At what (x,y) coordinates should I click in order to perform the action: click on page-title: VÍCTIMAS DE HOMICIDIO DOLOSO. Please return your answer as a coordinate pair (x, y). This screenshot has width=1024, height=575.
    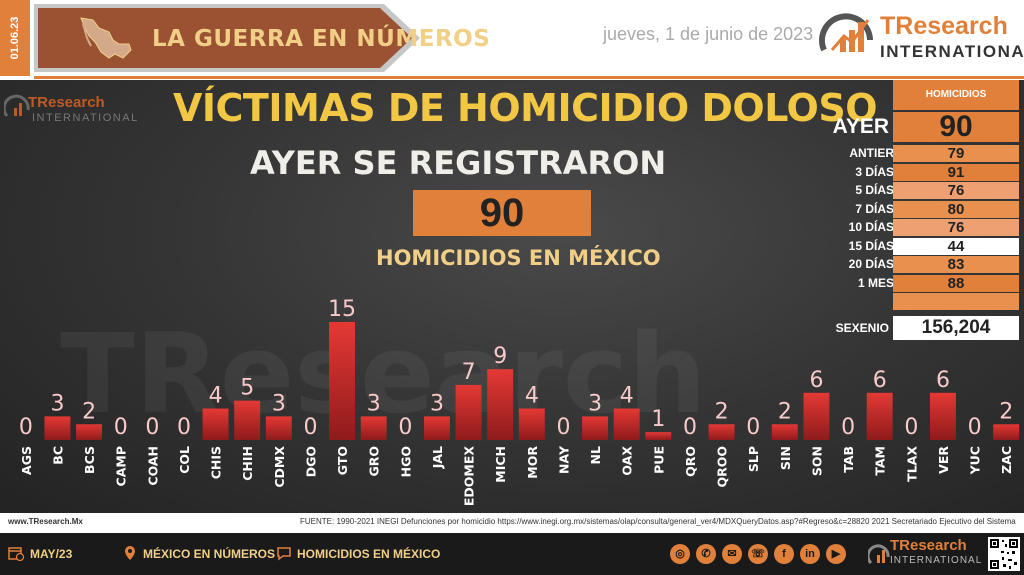
    Looking at the image, I should click on (525, 108).